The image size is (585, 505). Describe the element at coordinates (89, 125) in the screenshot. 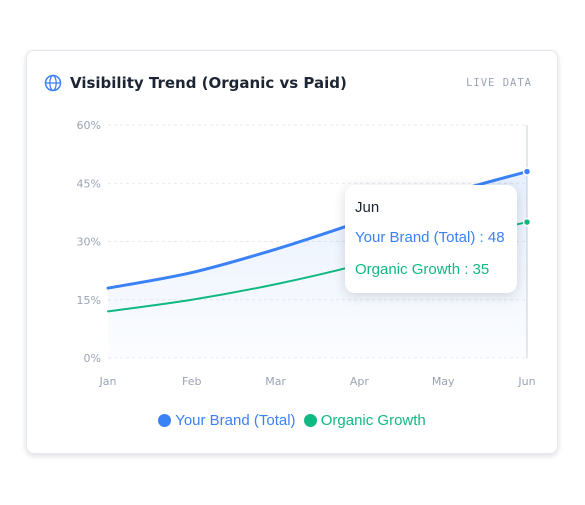

I see `y-tick-label: 60%` at that location.